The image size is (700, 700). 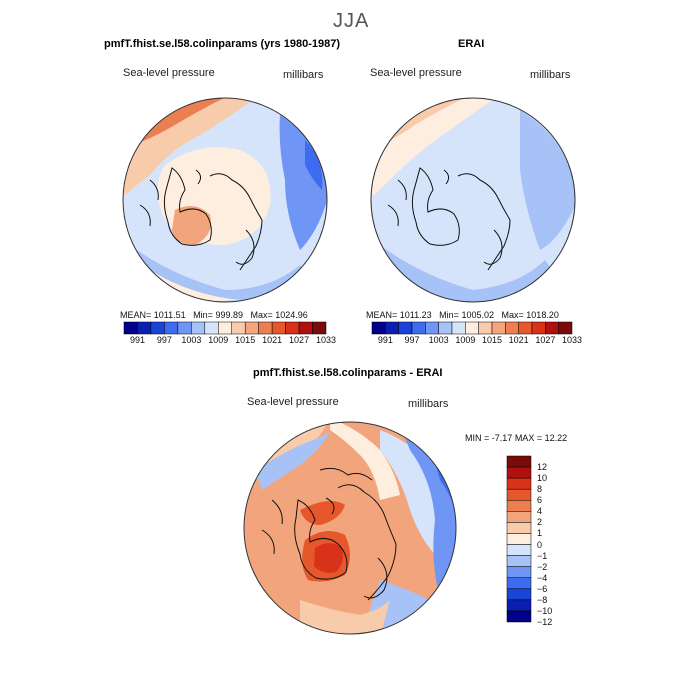 What do you see at coordinates (303, 182) in the screenshot?
I see `panel1-field-low-east` at bounding box center [303, 182].